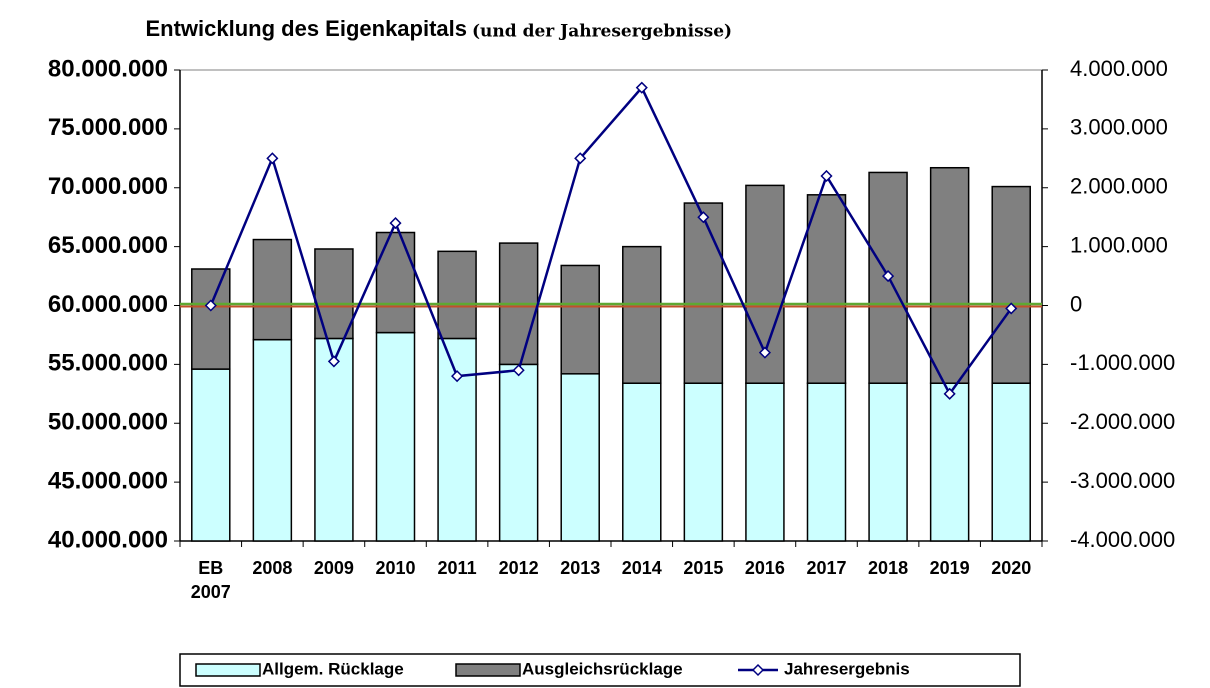 The width and height of the screenshot is (1210, 688). Describe the element at coordinates (826, 568) in the screenshot. I see `x-tick-label: 2017` at that location.